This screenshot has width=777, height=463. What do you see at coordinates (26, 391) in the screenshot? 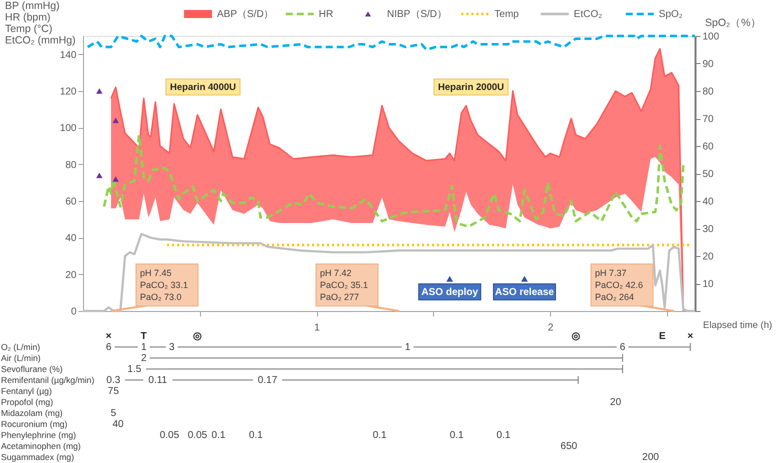
I see `text: Fentanyl (µg)` at bounding box center [26, 391].